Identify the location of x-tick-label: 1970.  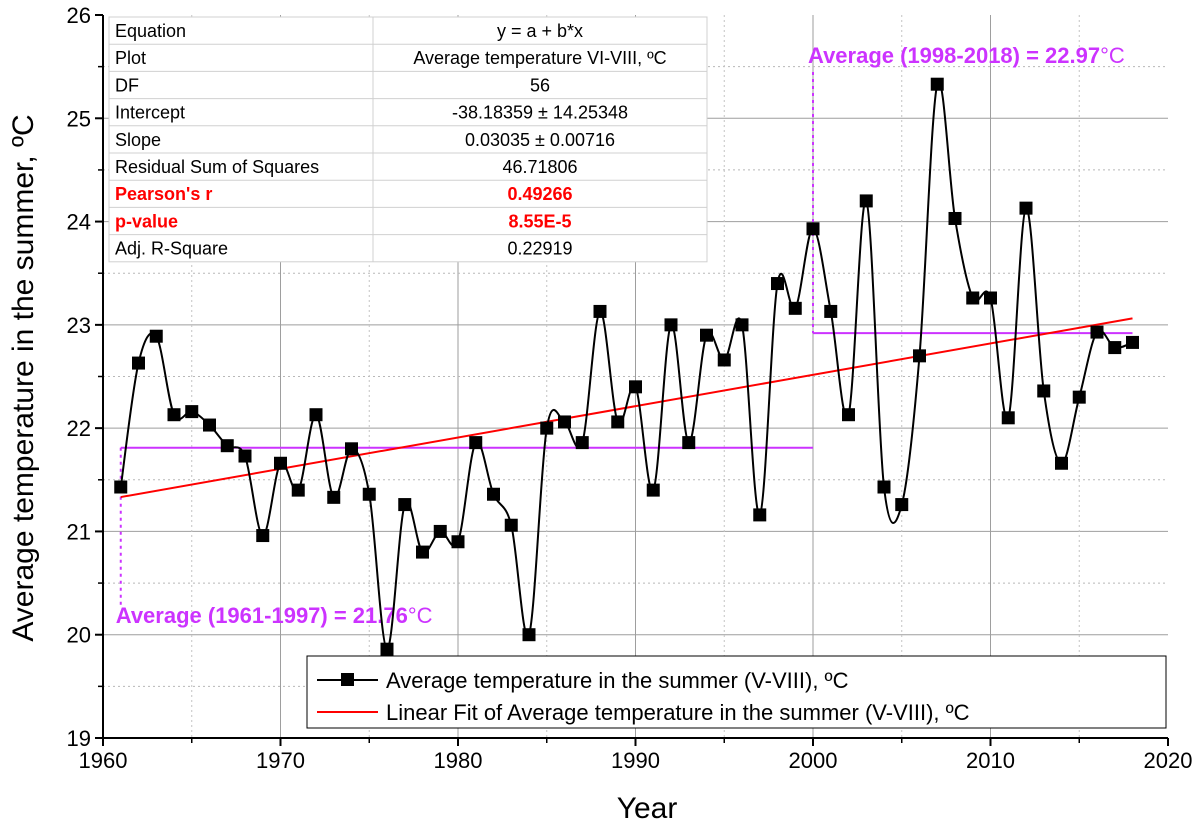
(280, 760).